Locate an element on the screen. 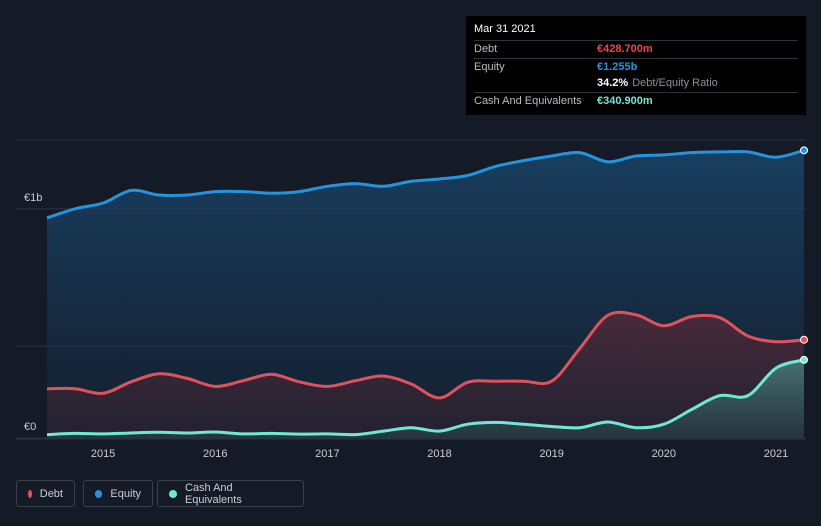 The height and width of the screenshot is (526, 821). legend-label-debt: Debt is located at coordinates (51, 493).